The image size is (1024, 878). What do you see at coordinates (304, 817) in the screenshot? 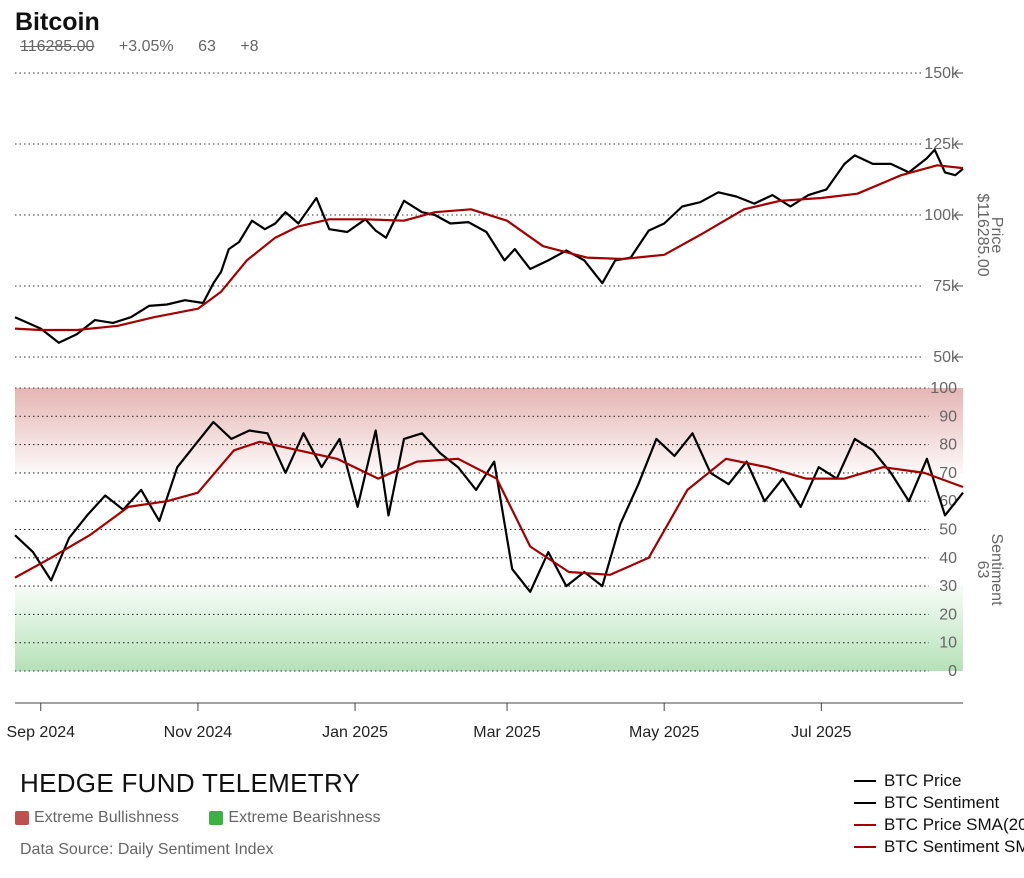
I see `bear-label: Extreme Bearishness` at bounding box center [304, 817].